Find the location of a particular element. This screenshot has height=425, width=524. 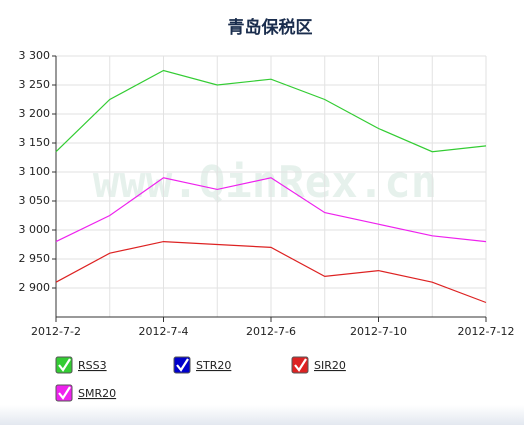

legend-label: SMR20 is located at coordinates (97, 393).